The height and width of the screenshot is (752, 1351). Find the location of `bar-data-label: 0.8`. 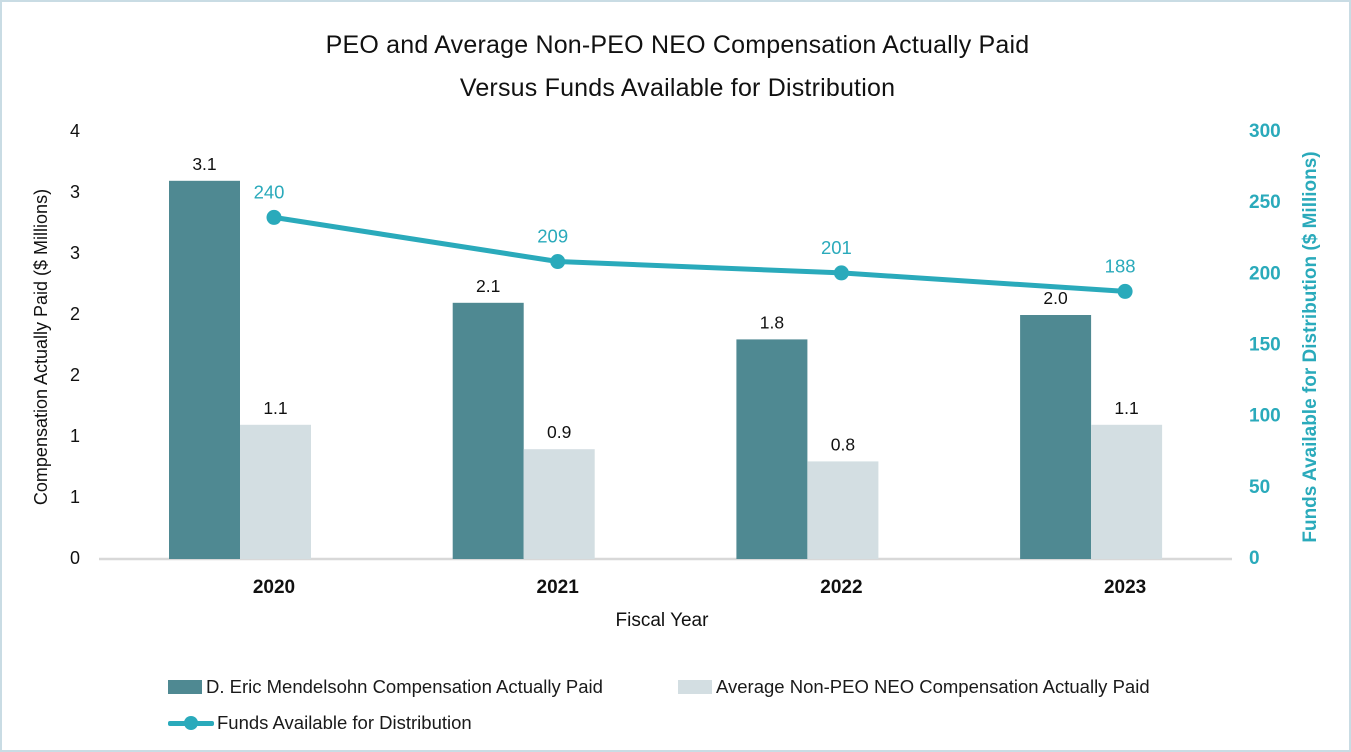

bar-data-label: 0.8 is located at coordinates (843, 444).